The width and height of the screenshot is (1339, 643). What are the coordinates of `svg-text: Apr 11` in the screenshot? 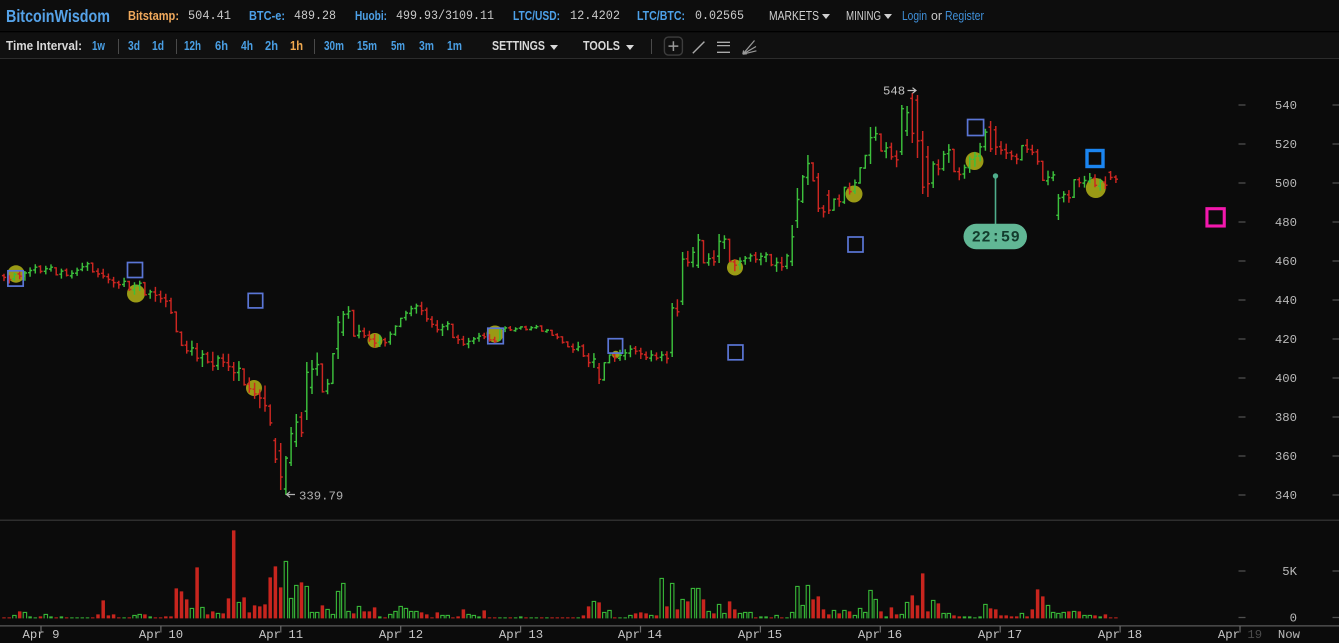 It's located at (281, 635).